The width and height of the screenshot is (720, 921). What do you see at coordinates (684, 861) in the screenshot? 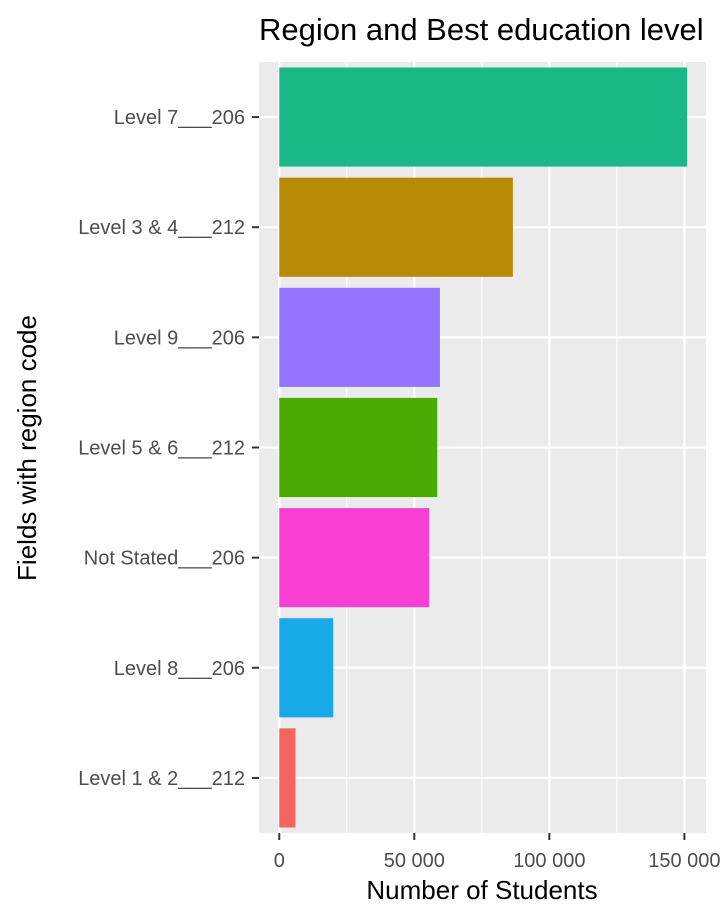
I see `x-tick-label: 150 000` at bounding box center [684, 861].